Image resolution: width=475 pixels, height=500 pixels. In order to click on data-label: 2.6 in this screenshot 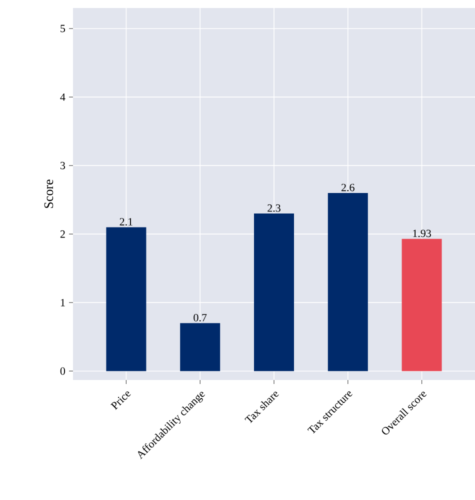, I will do `click(348, 188)`.